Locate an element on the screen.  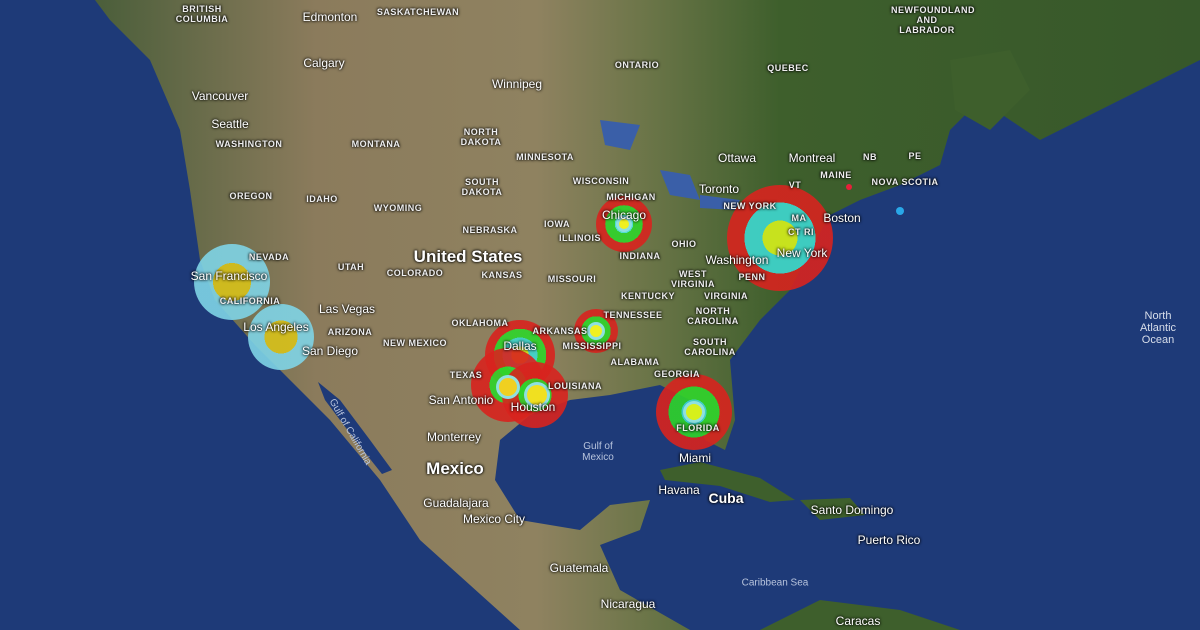
label-city: Las Vegas is located at coordinates (347, 309).